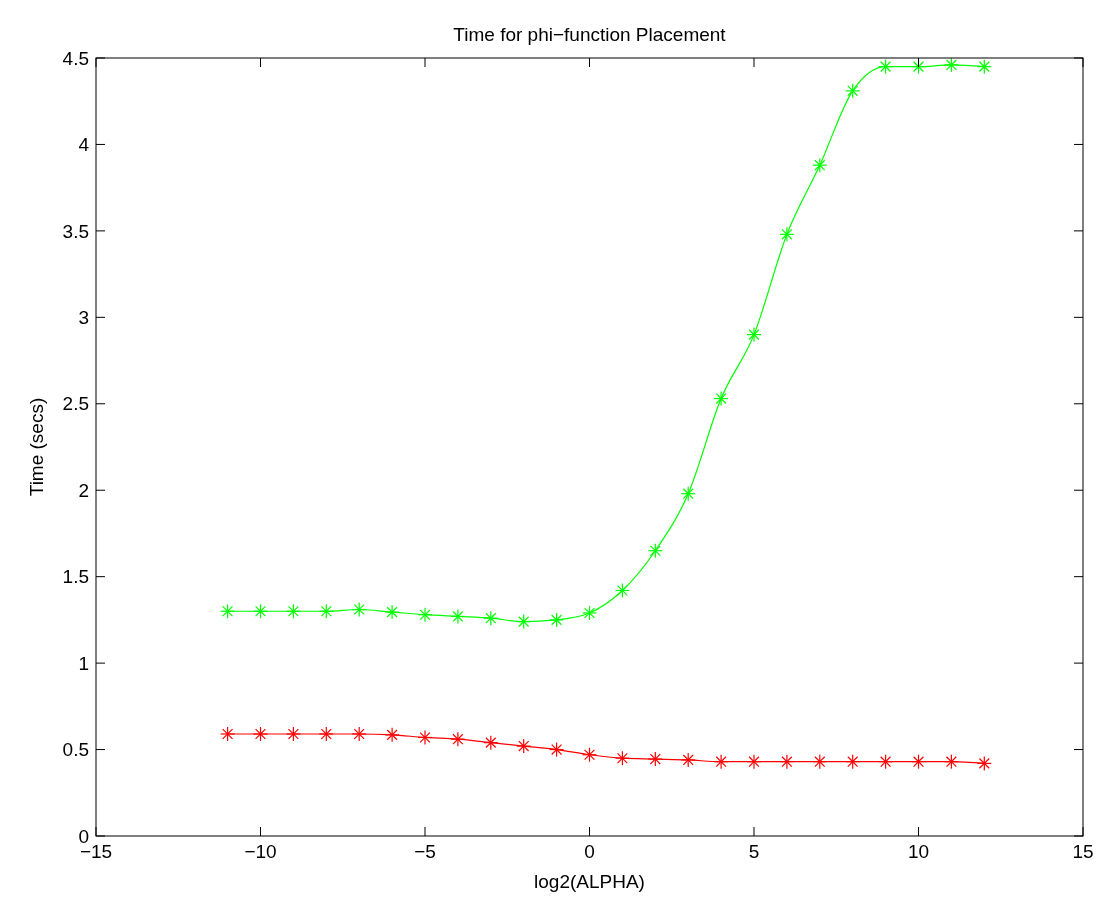 This screenshot has width=1100, height=902. Describe the element at coordinates (75, 404) in the screenshot. I see `y-tick-label: 2.5` at that location.